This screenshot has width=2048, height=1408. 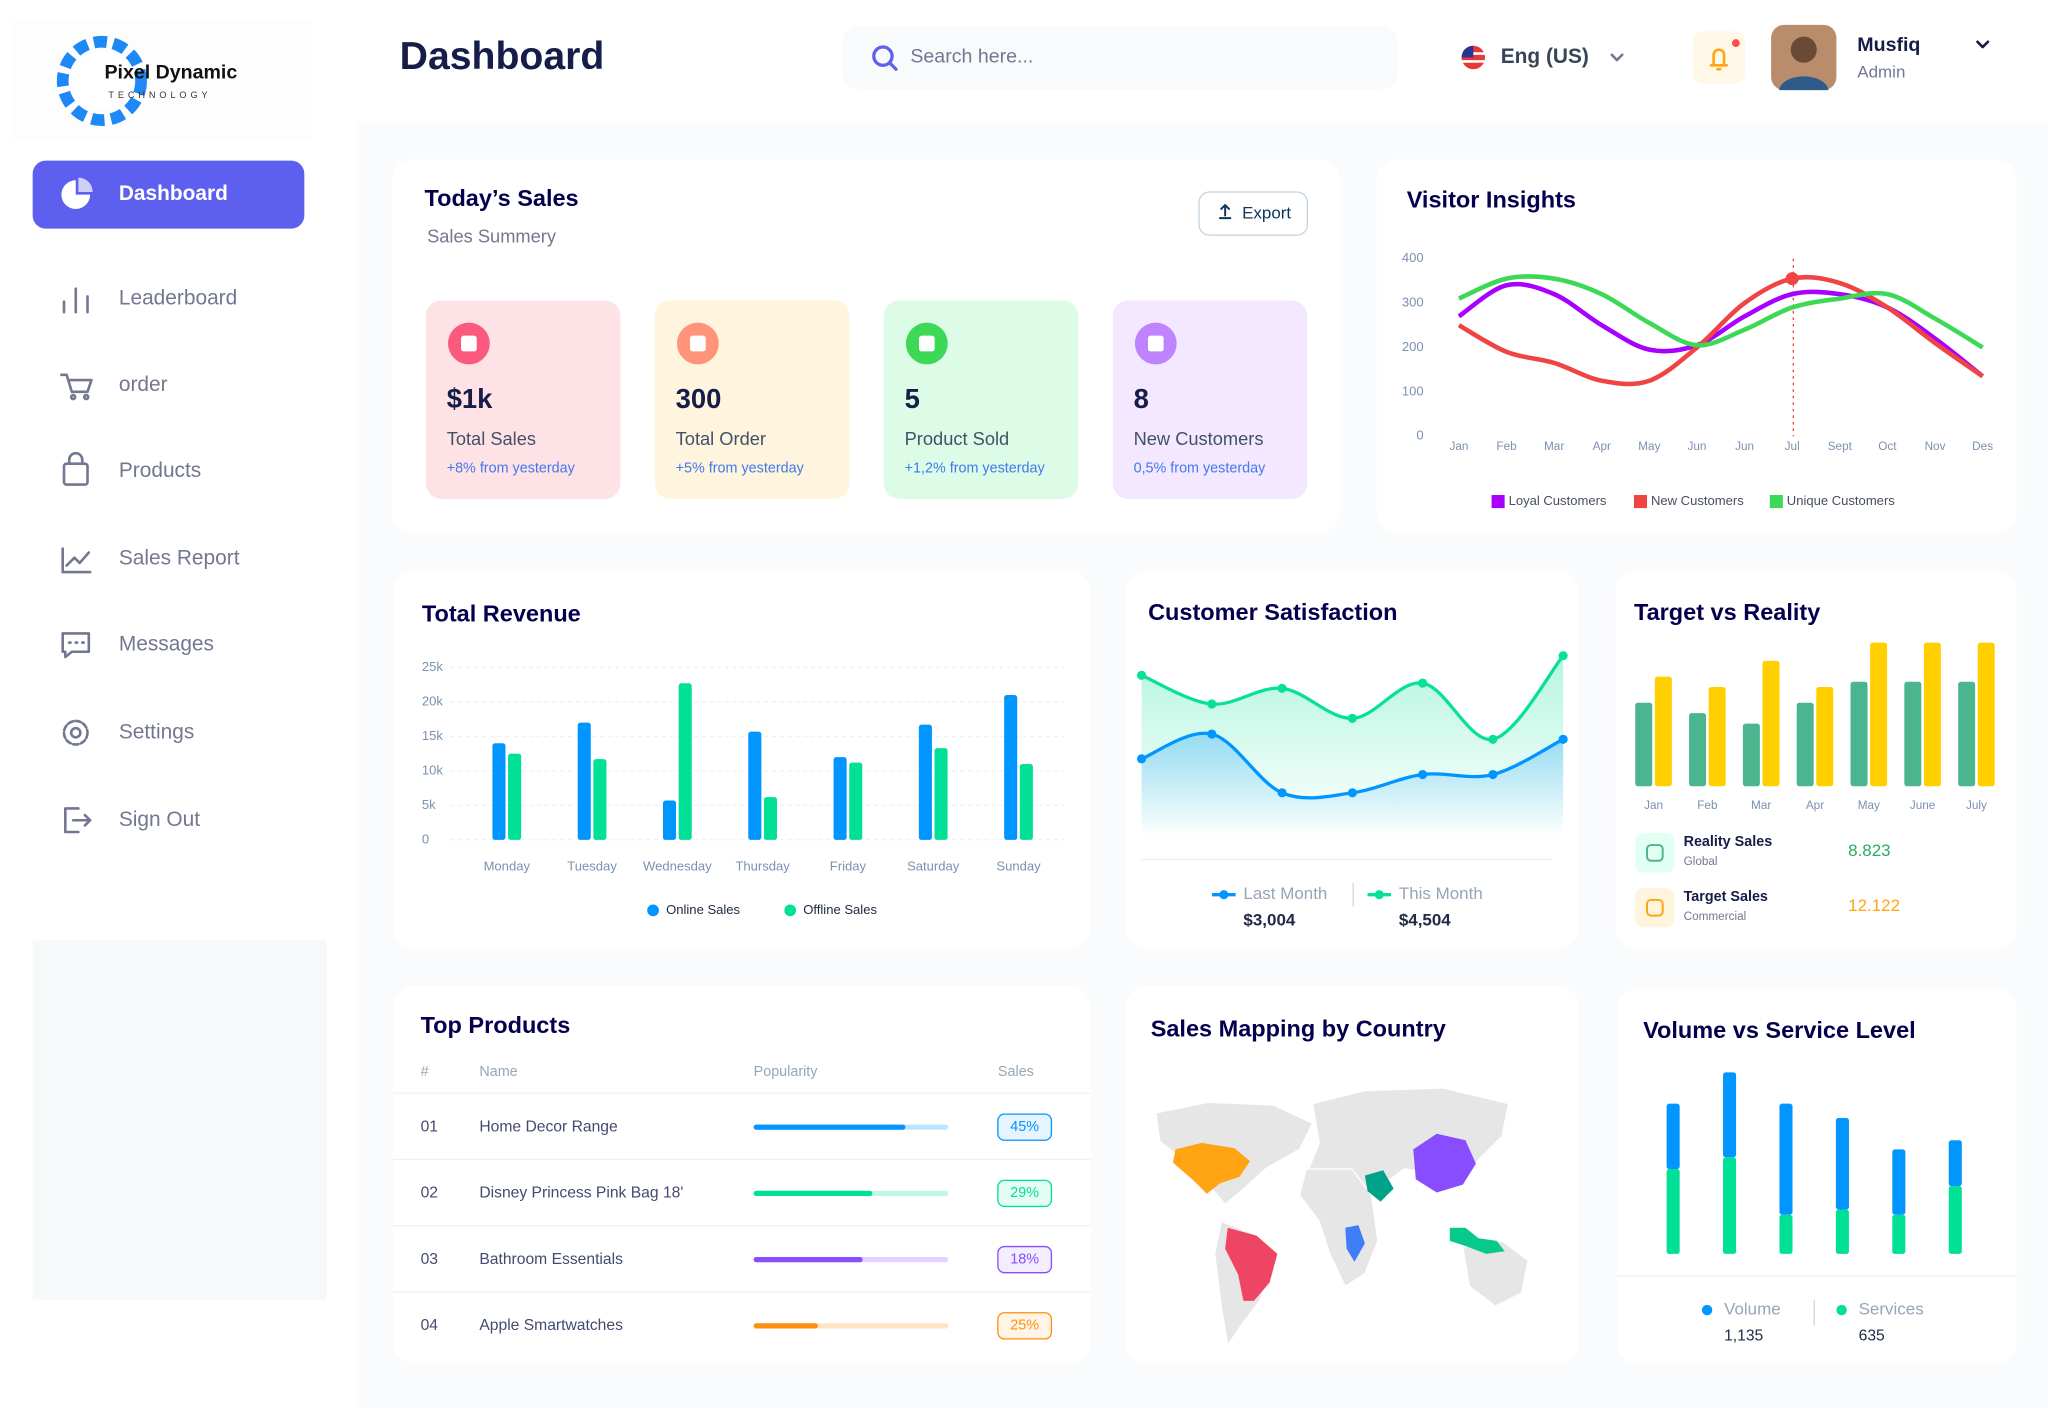 I want to click on menu-item: Dashboard, so click(x=173, y=193).